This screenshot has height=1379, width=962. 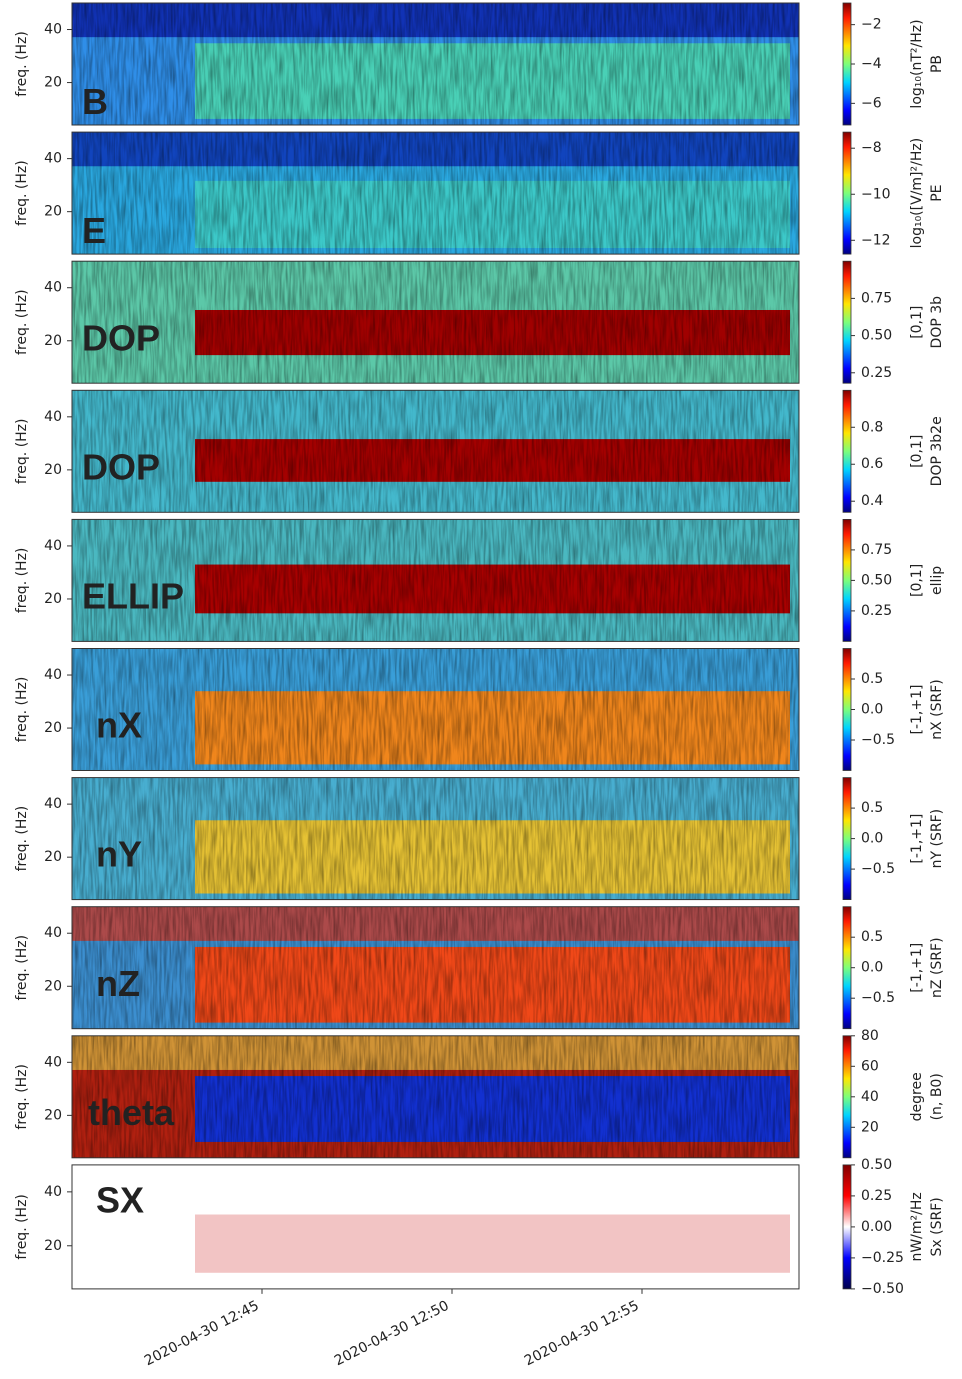 What do you see at coordinates (120, 1199) in the screenshot?
I see `panel-label: SX` at bounding box center [120, 1199].